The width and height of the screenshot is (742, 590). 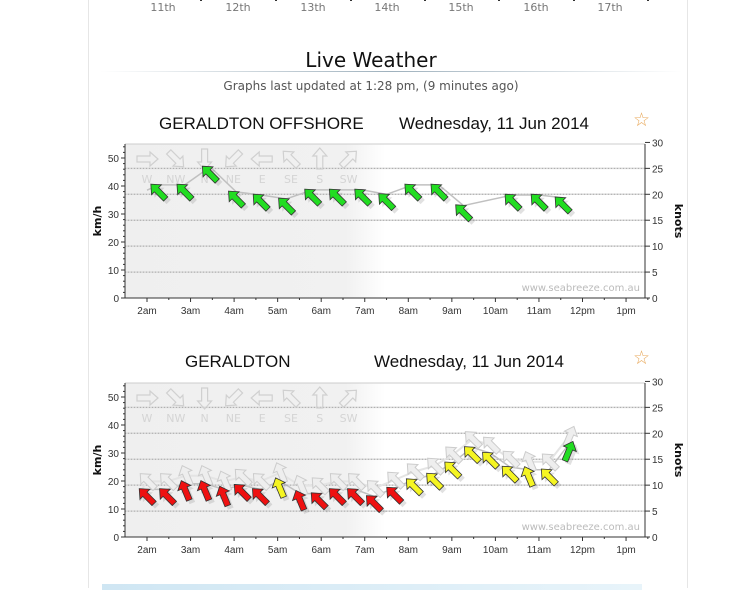 What do you see at coordinates (116, 299) in the screenshot?
I see `y-tick-label: 0` at bounding box center [116, 299].